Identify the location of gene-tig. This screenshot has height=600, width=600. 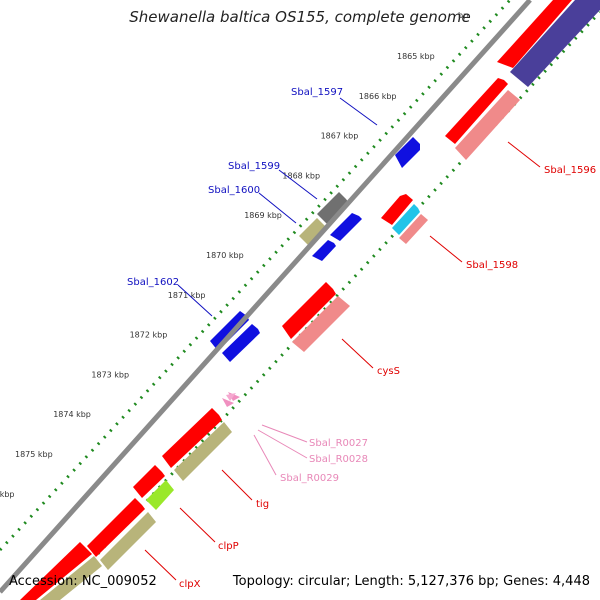
(192, 438).